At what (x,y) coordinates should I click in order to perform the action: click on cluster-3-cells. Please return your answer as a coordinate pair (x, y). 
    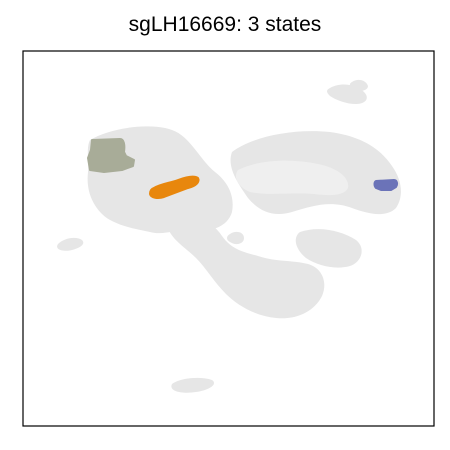
    Looking at the image, I should click on (386, 185).